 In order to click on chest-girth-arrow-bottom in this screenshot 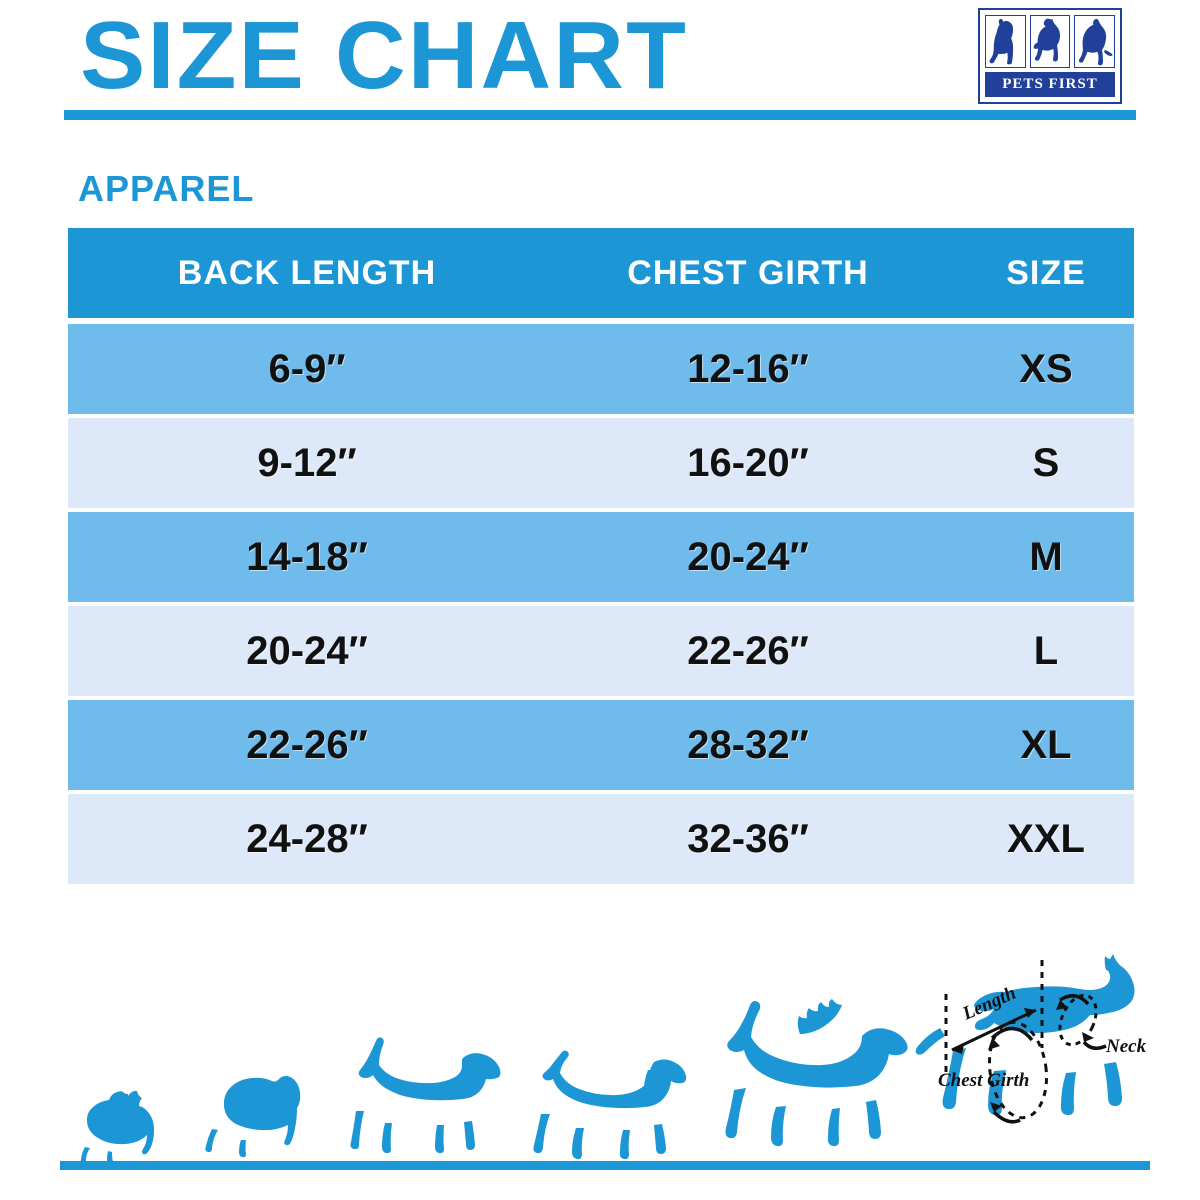, I will do `click(1006, 1117)`.